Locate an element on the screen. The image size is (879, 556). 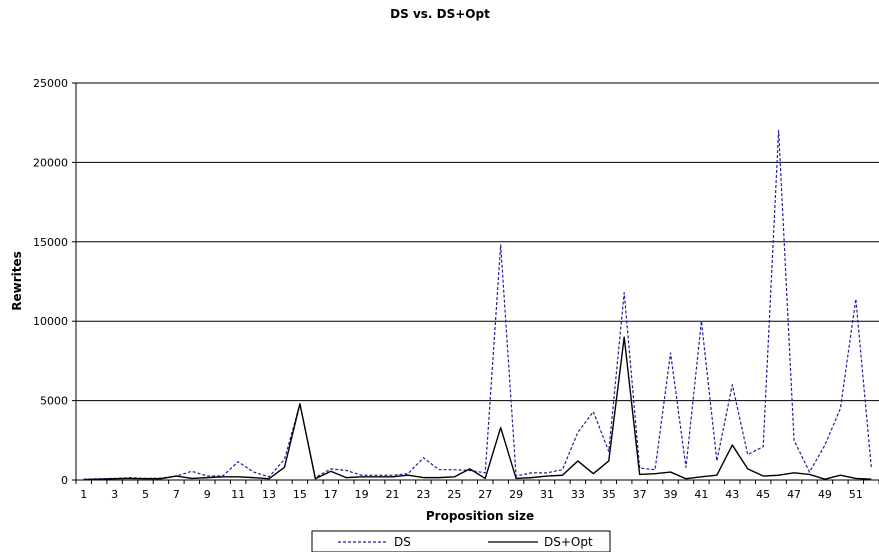
y-tick-label: 15000 is located at coordinates (50, 242).